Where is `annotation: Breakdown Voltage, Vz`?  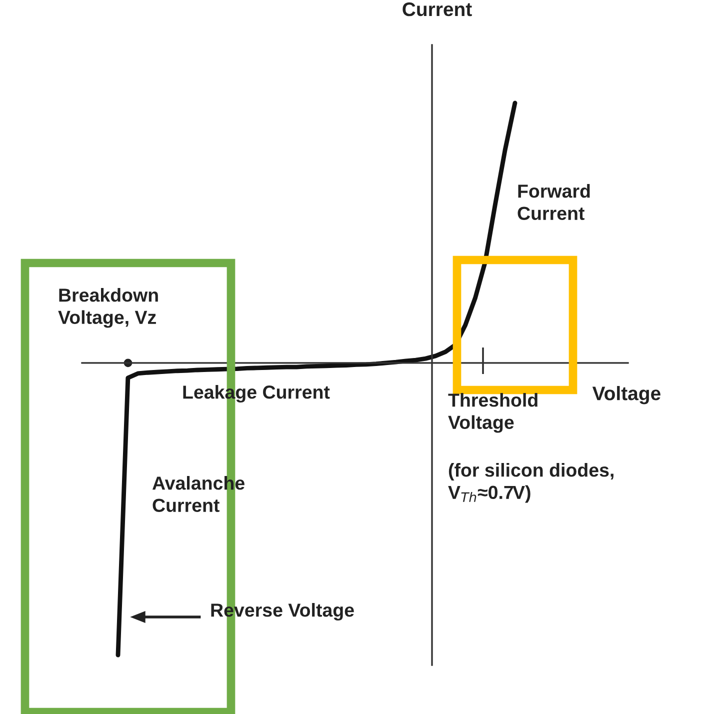
annotation: Breakdown Voltage, Vz is located at coordinates (108, 308).